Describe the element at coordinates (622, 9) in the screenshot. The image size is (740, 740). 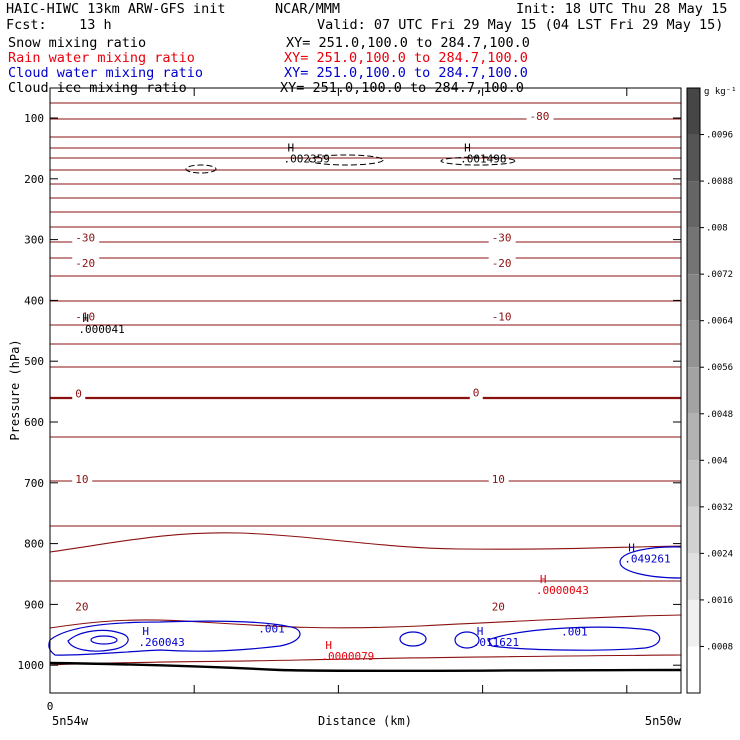
I see `header-init: Init: 18 UTC Thu 28 May 15` at that location.